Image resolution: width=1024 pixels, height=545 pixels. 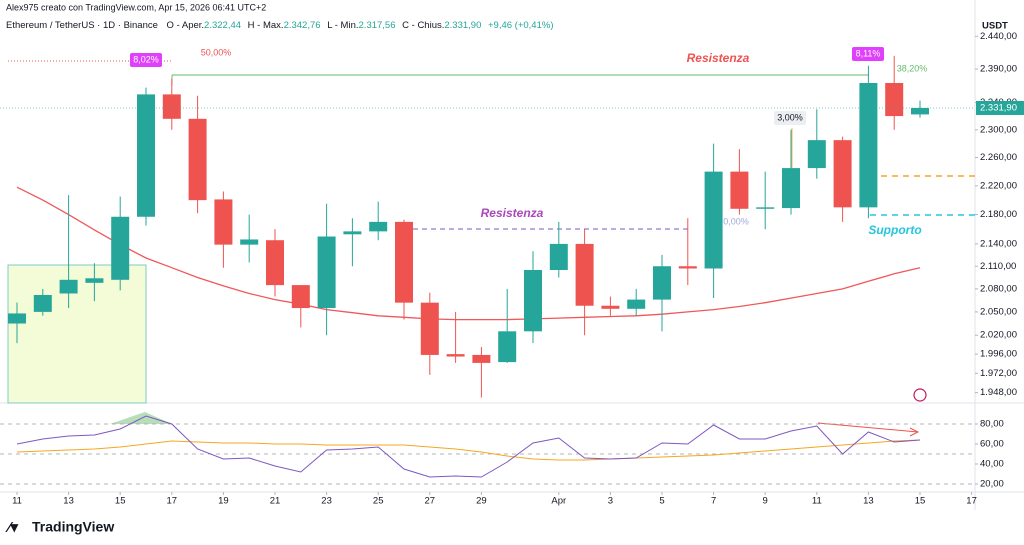 What do you see at coordinates (998, 129) in the screenshot?
I see `y-tick-label: 2.300,00` at bounding box center [998, 129].